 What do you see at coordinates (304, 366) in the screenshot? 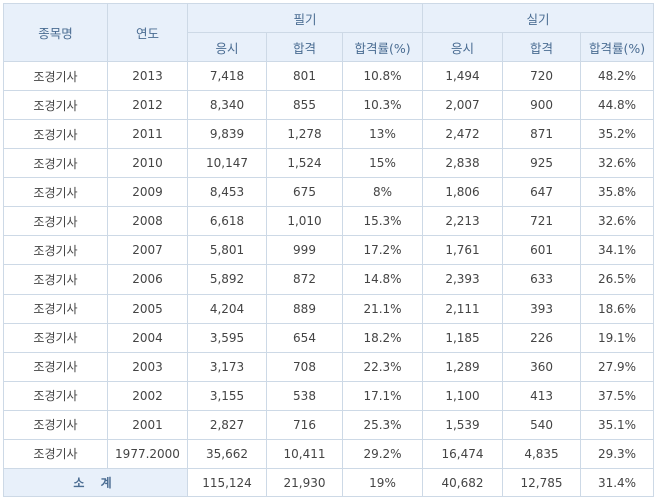
I see `cell-written-passed: 708` at bounding box center [304, 366].